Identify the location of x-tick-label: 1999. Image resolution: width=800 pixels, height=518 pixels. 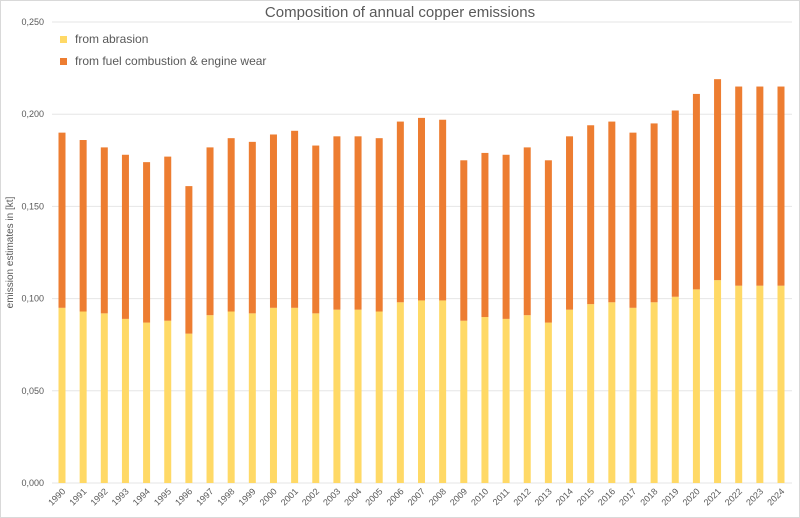
(247, 496).